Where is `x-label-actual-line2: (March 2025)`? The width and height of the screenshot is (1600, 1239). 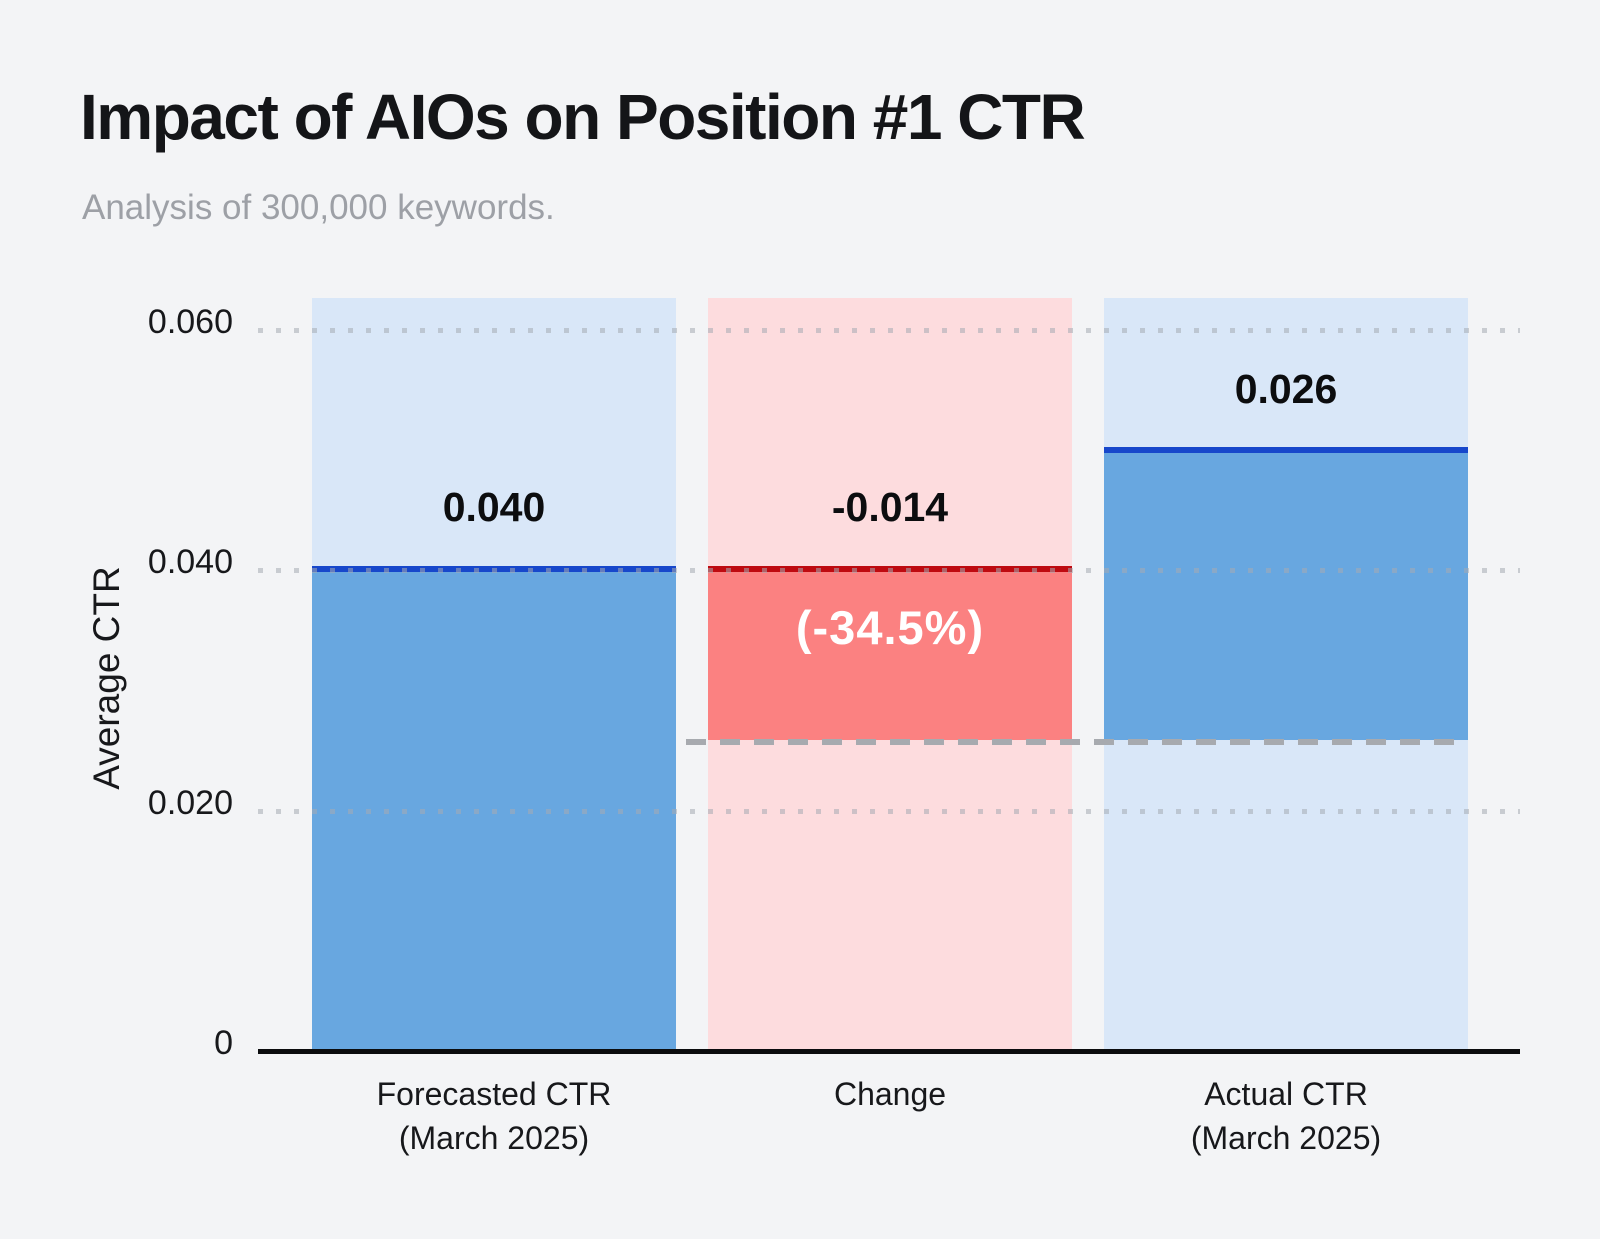 x-label-actual-line2: (March 2025) is located at coordinates (1286, 1138).